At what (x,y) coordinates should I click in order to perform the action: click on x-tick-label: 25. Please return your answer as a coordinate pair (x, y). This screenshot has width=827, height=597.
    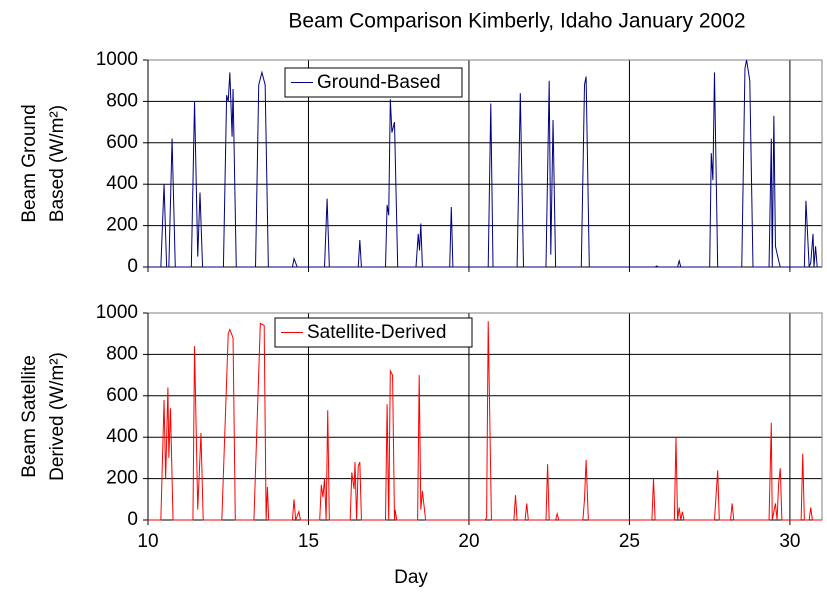
    Looking at the image, I should click on (629, 541).